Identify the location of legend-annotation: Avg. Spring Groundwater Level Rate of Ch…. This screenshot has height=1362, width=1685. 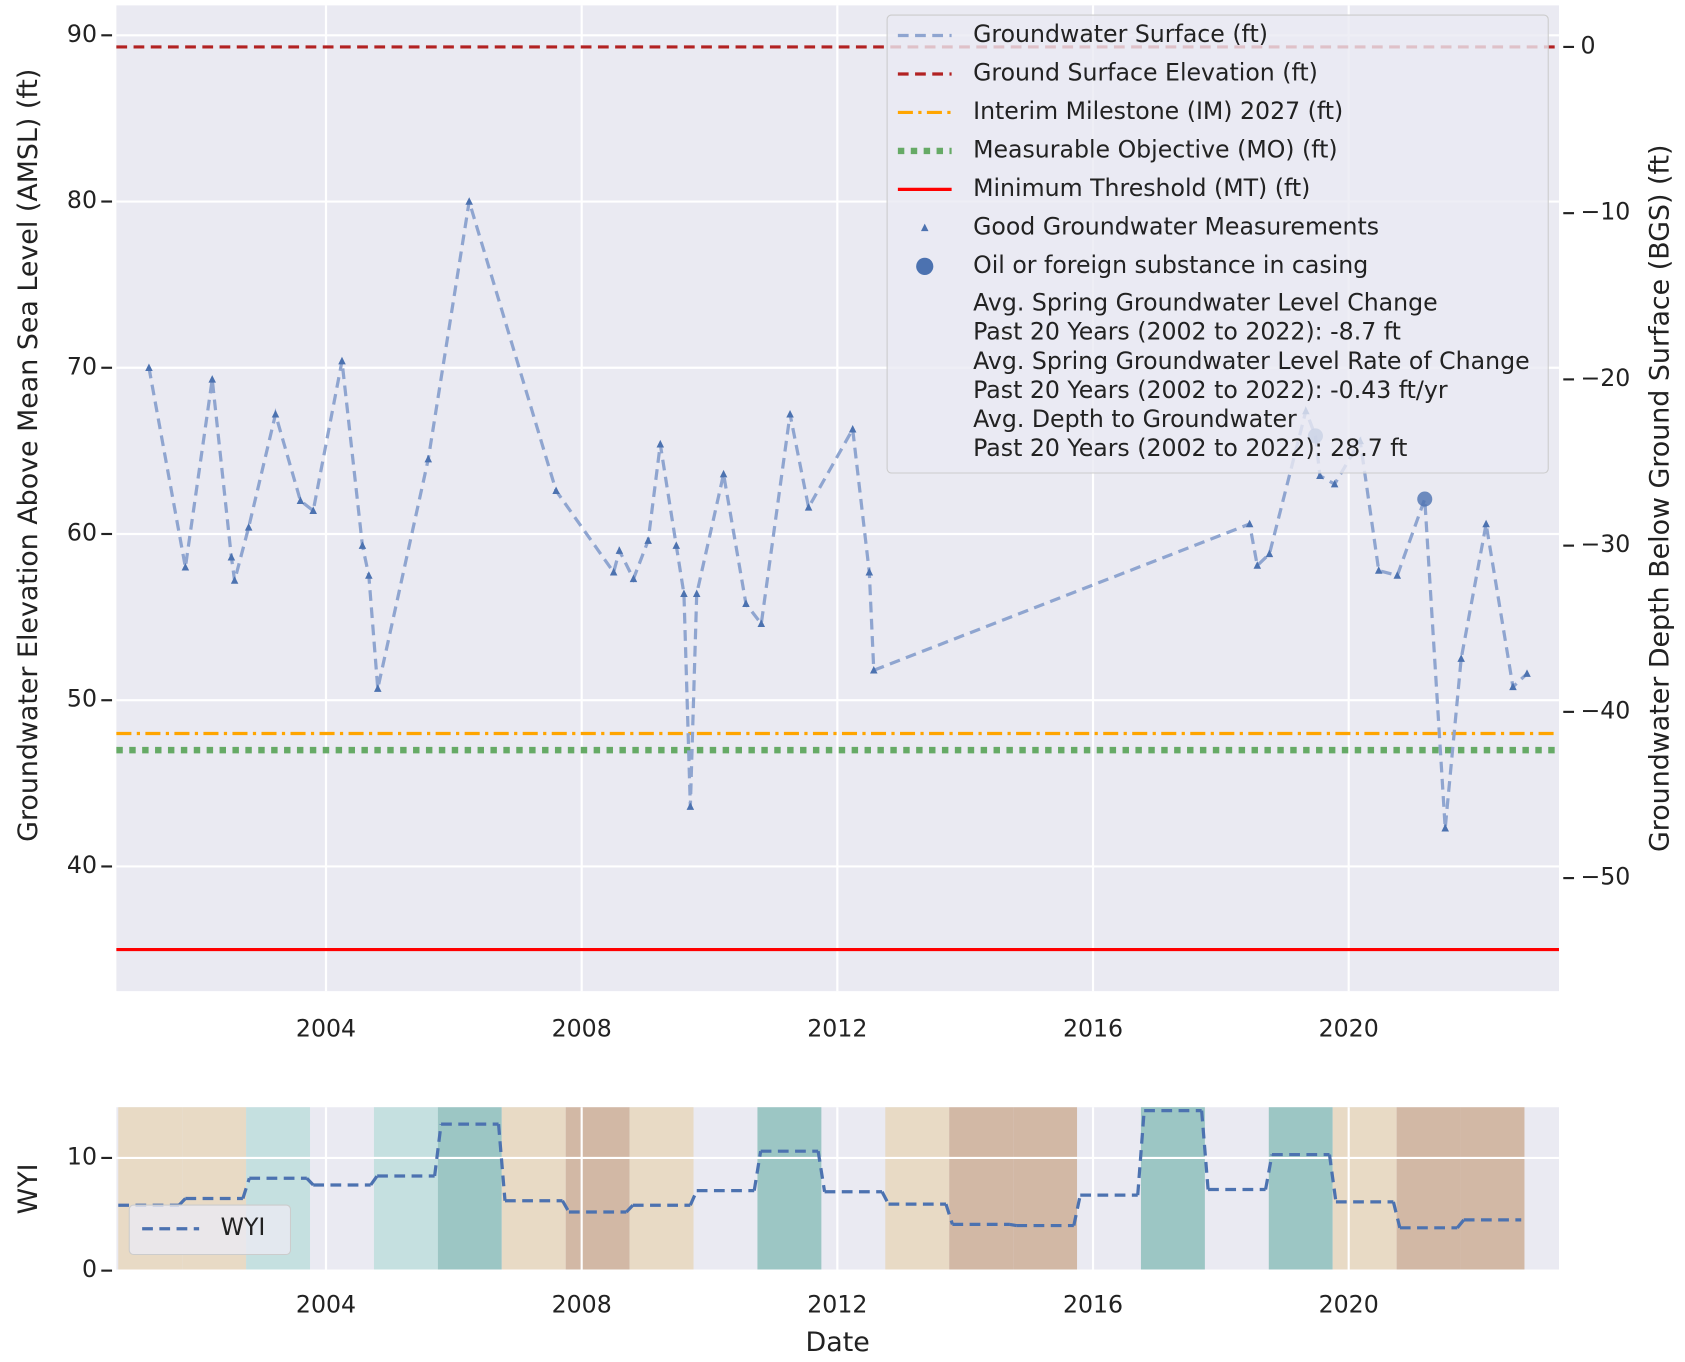
(1251, 361).